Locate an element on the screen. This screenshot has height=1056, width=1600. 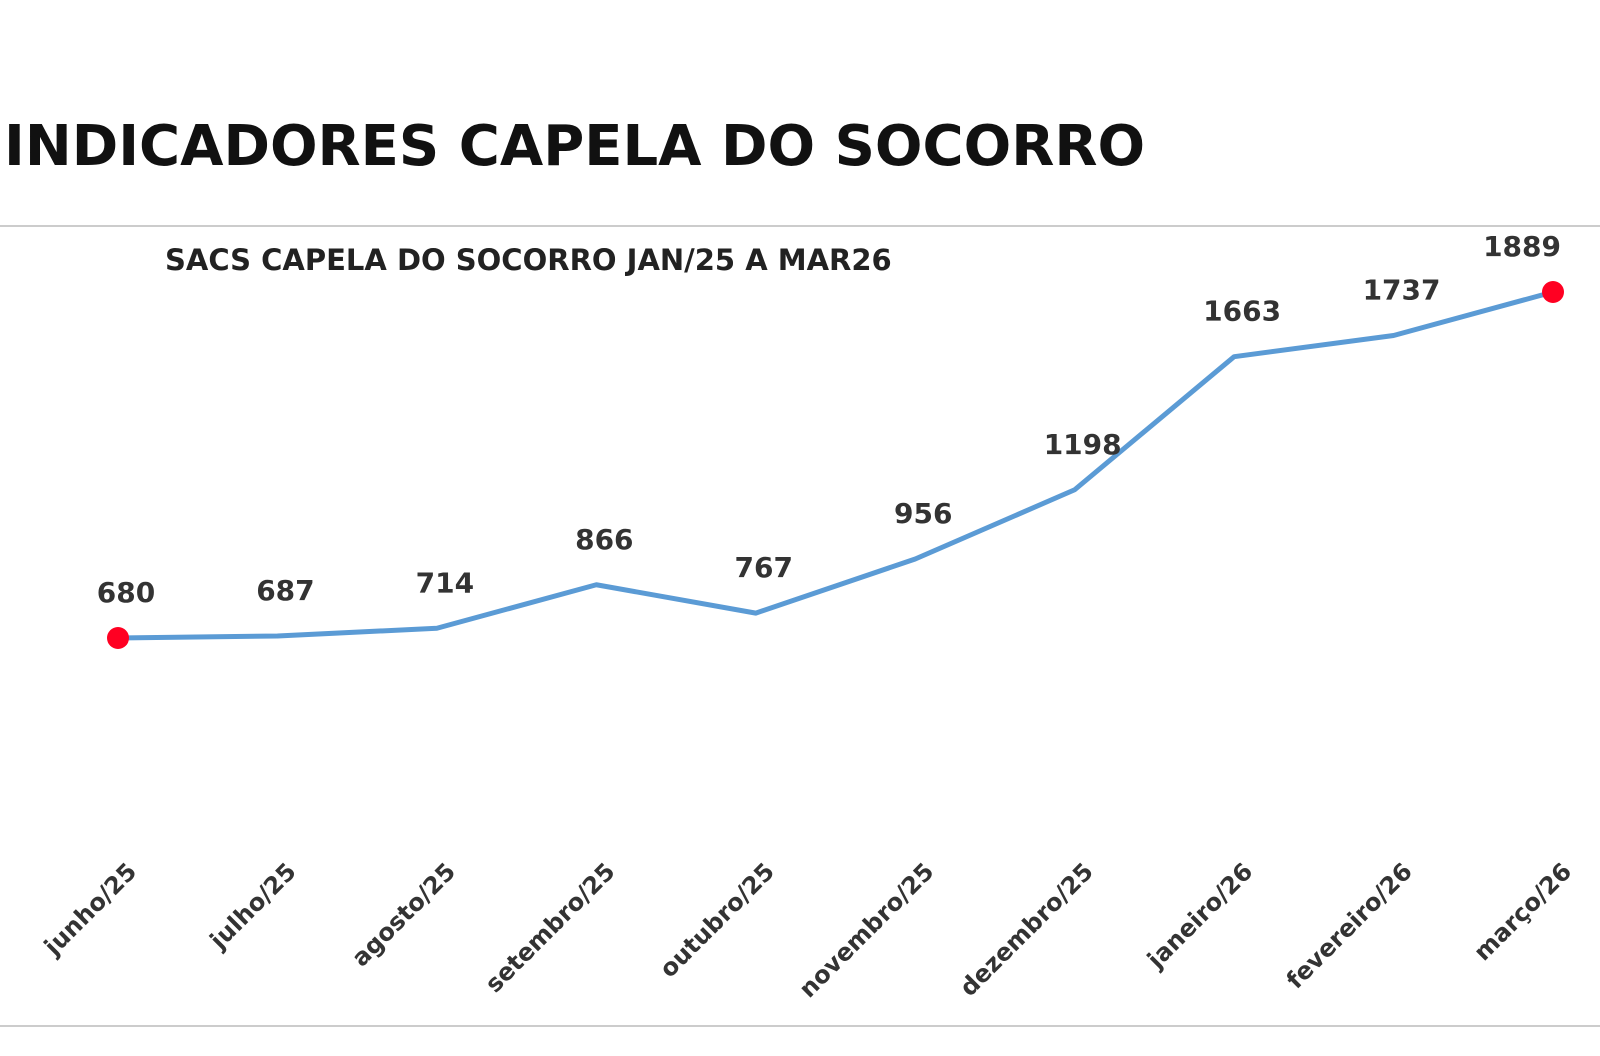
x-tick-label: dezembro/25 is located at coordinates (1026, 929).